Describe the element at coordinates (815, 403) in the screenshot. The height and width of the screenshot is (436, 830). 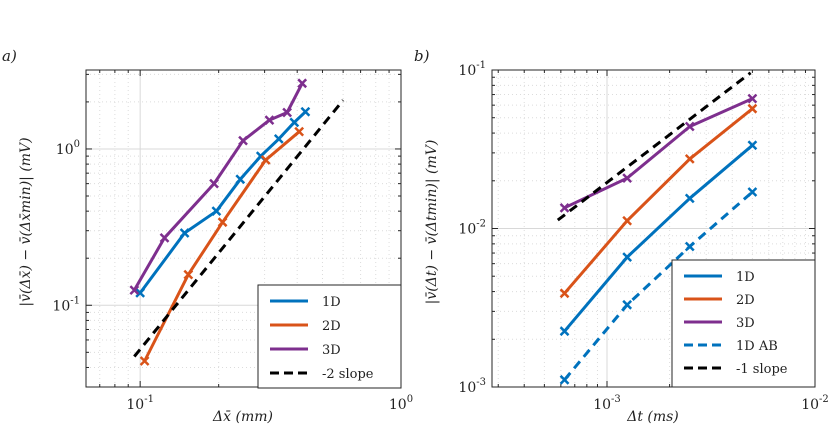
I see `x-tick-label: 10⁻²` at that location.